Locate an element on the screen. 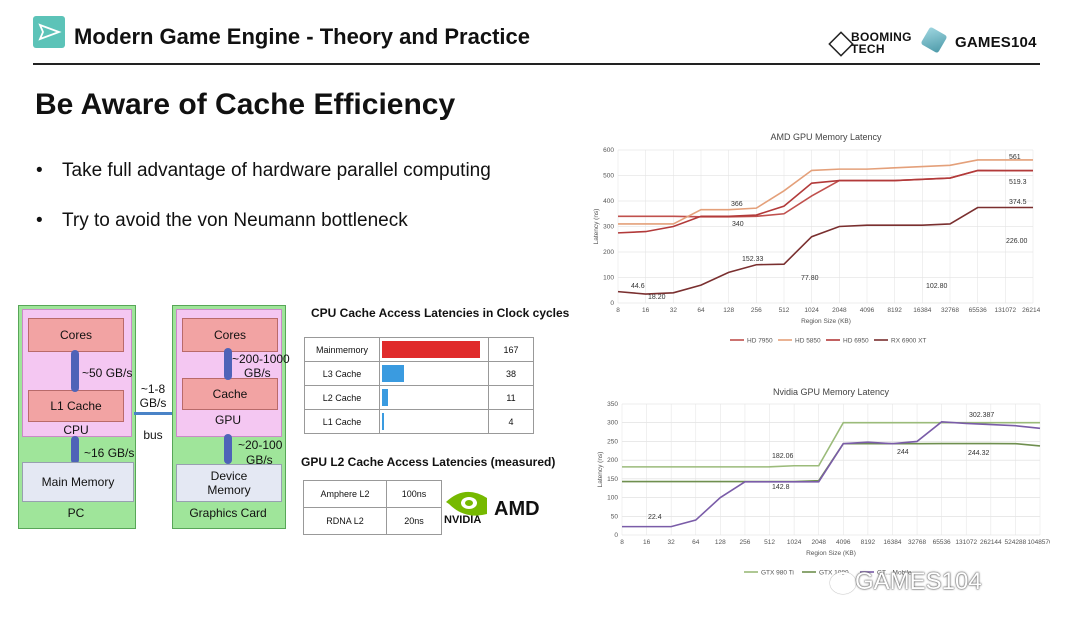  gpu-label: GPU is located at coordinates (227, 420).